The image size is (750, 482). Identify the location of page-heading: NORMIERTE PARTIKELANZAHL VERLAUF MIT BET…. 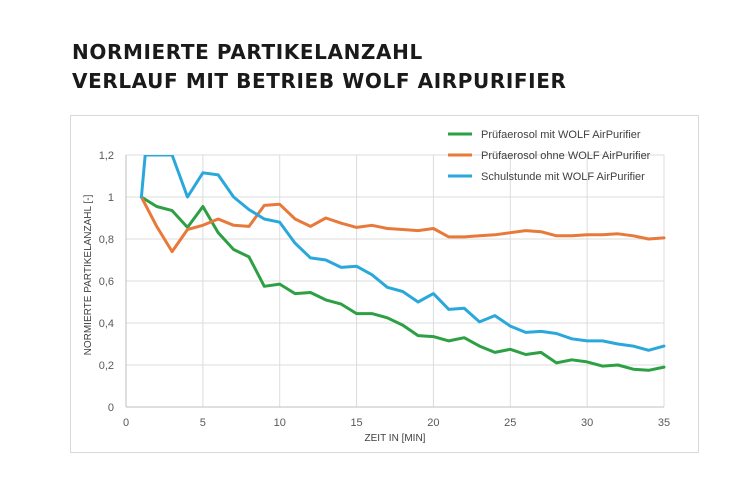
(319, 67).